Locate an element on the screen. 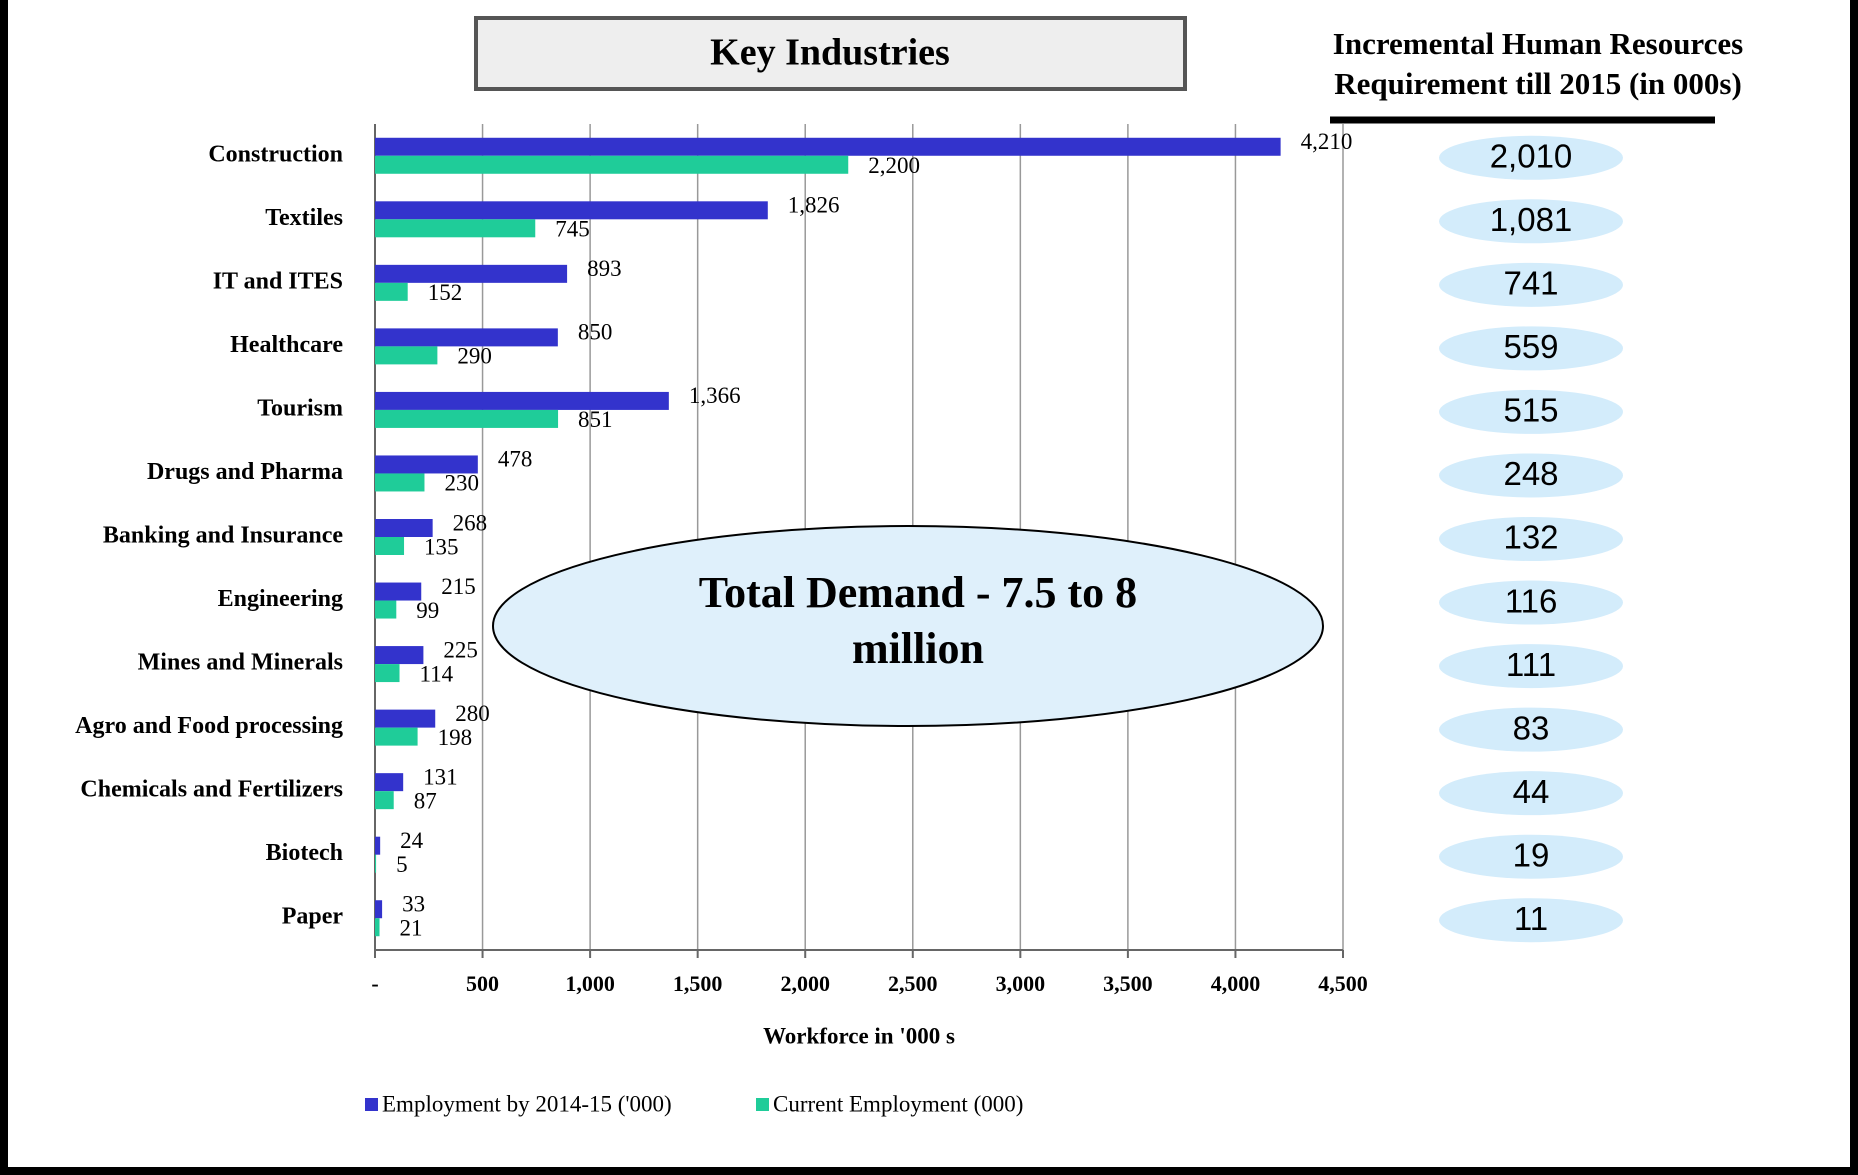 The width and height of the screenshot is (1858, 1175). data-label: 850 is located at coordinates (595, 332).